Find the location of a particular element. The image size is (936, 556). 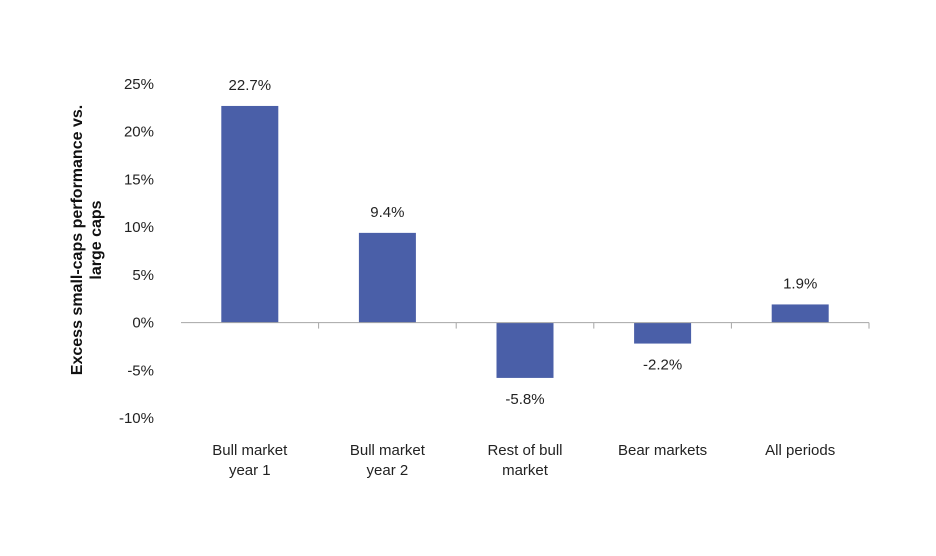

data-label: -5.8% is located at coordinates (524, 399).